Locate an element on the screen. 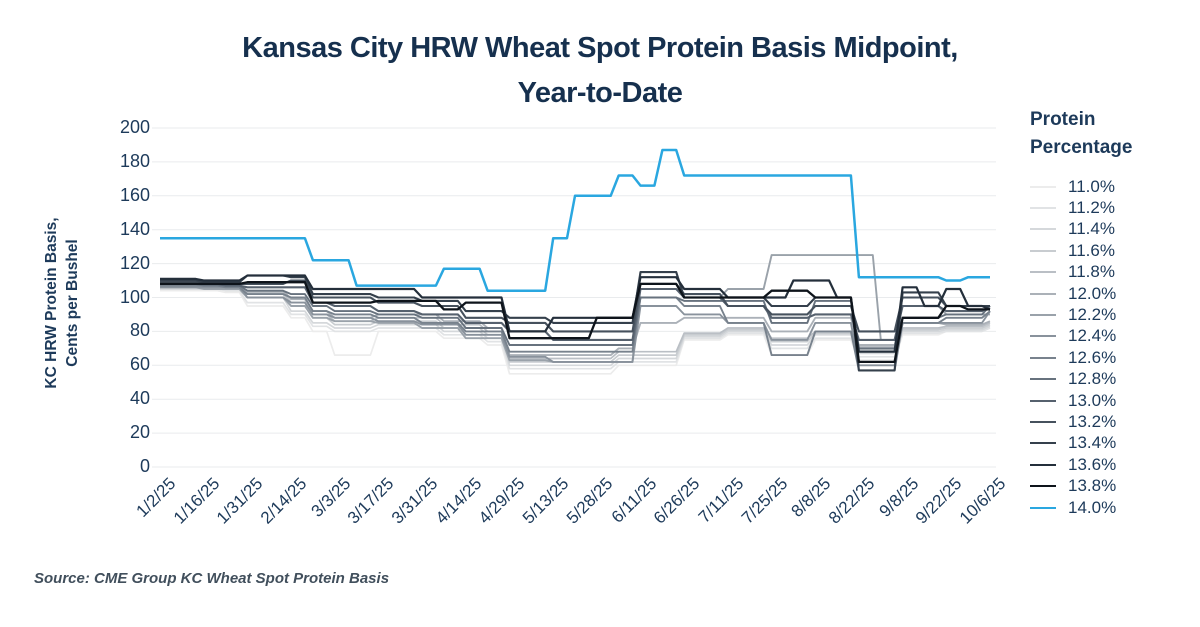 The image size is (1200, 627). legend-label-12.8%: 12.8% is located at coordinates (1092, 379).